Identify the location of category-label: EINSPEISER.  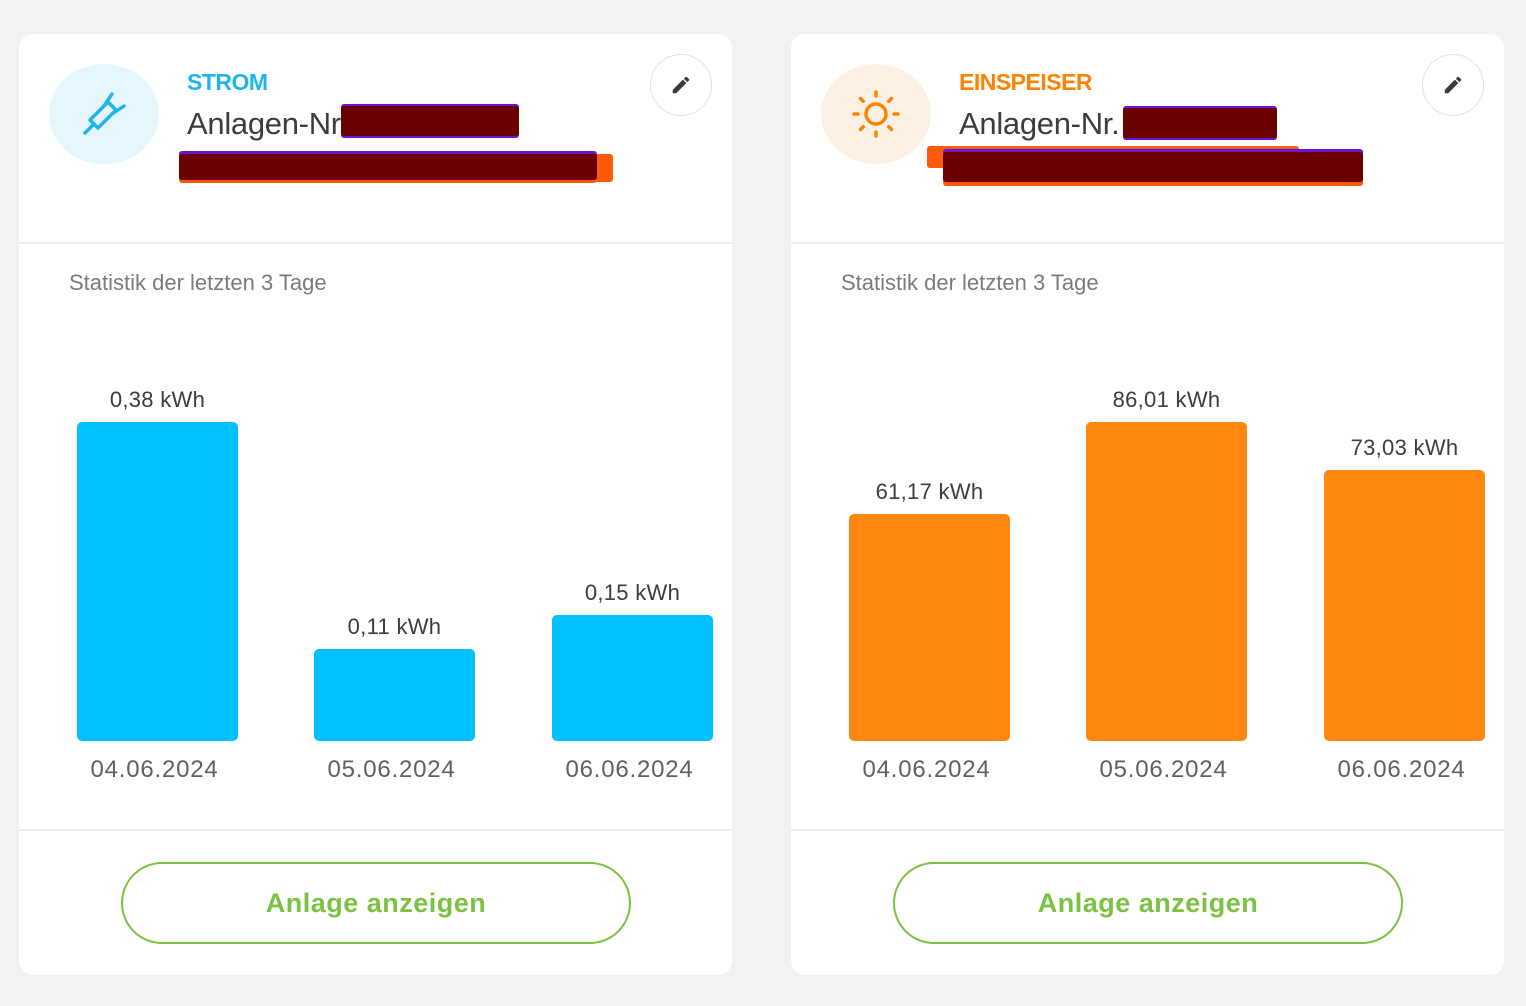
(1026, 82).